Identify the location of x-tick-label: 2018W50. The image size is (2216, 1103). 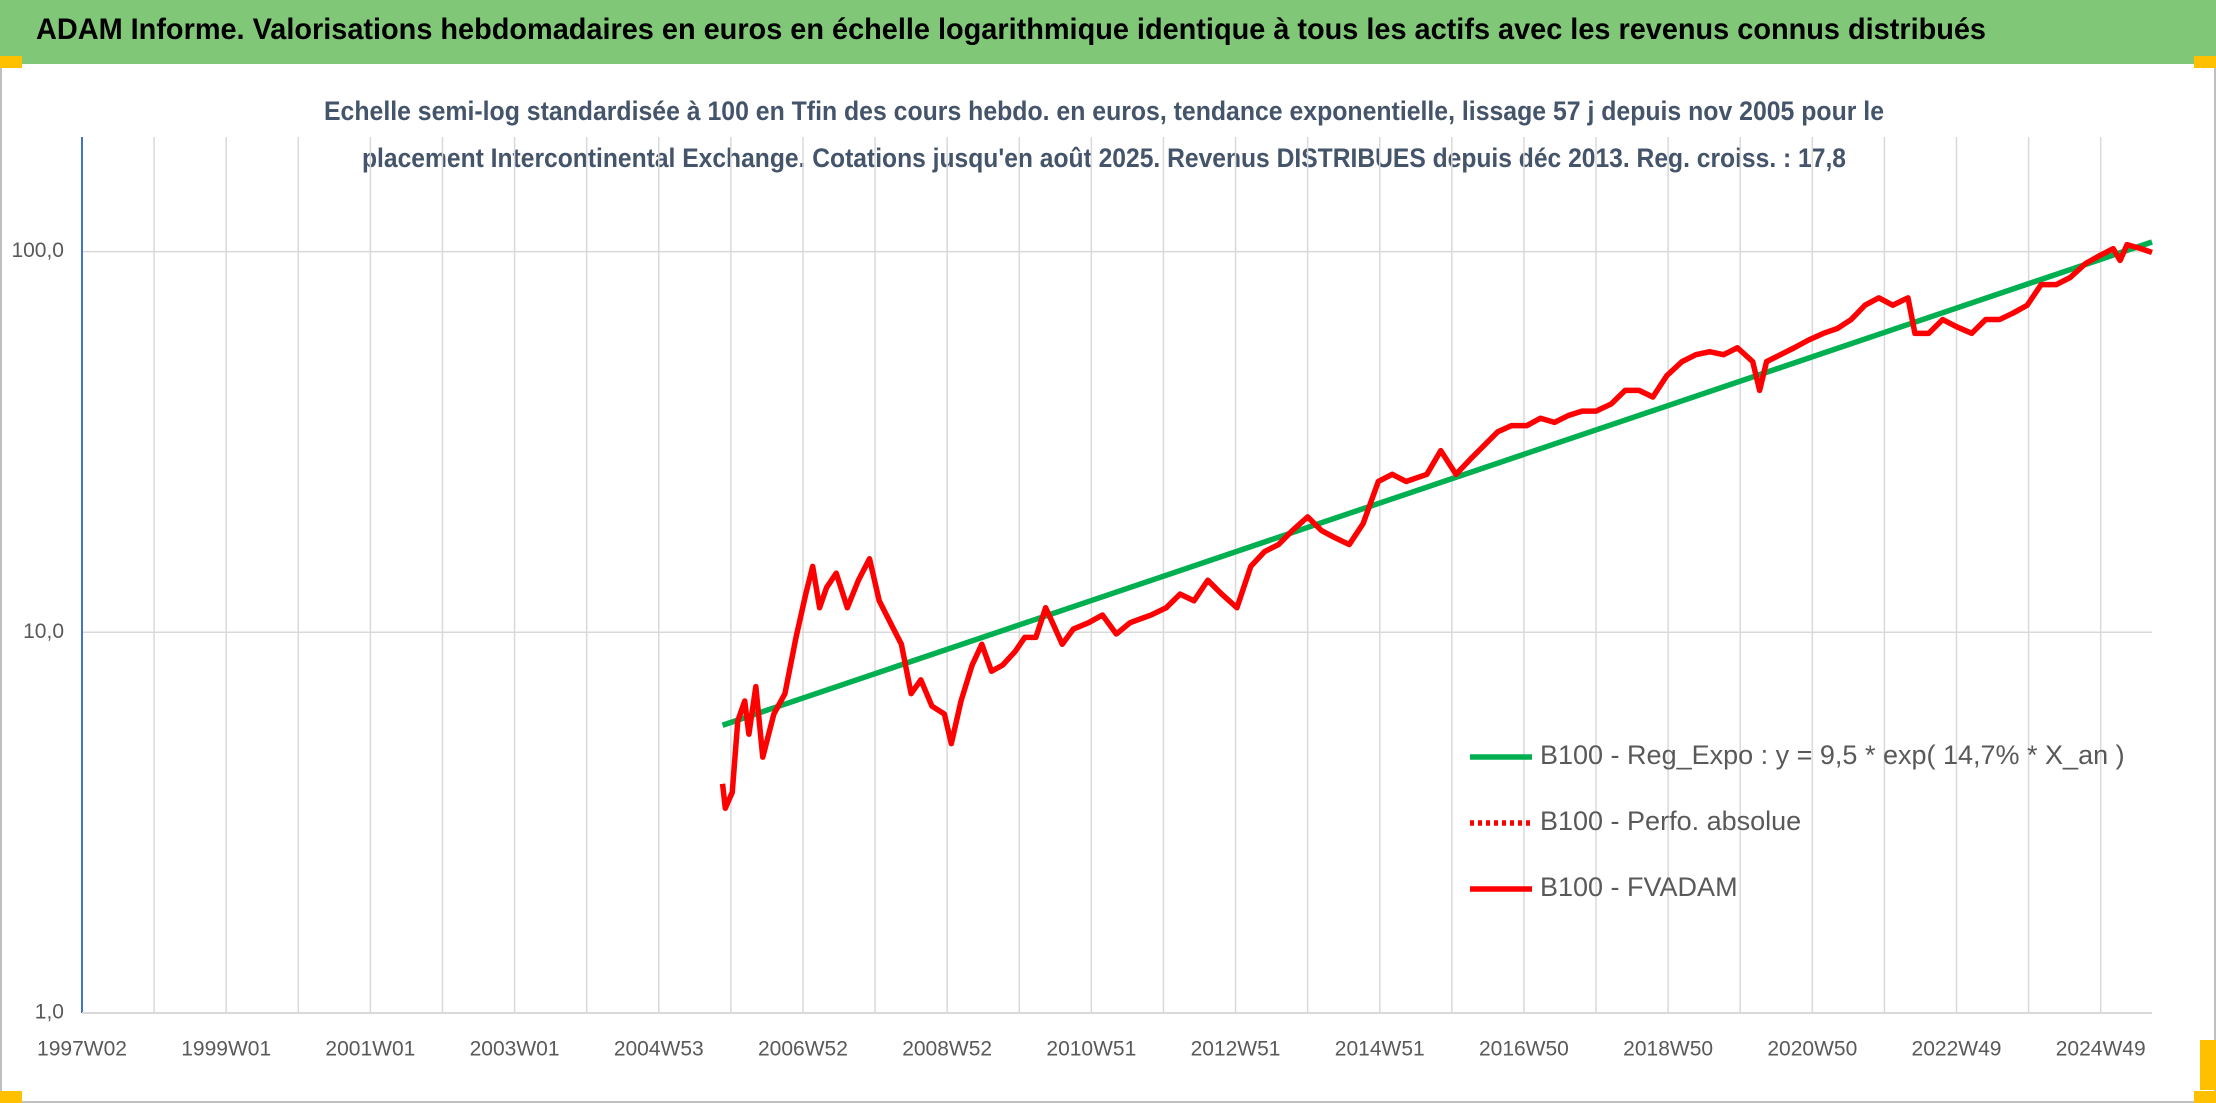
(1668, 1049).